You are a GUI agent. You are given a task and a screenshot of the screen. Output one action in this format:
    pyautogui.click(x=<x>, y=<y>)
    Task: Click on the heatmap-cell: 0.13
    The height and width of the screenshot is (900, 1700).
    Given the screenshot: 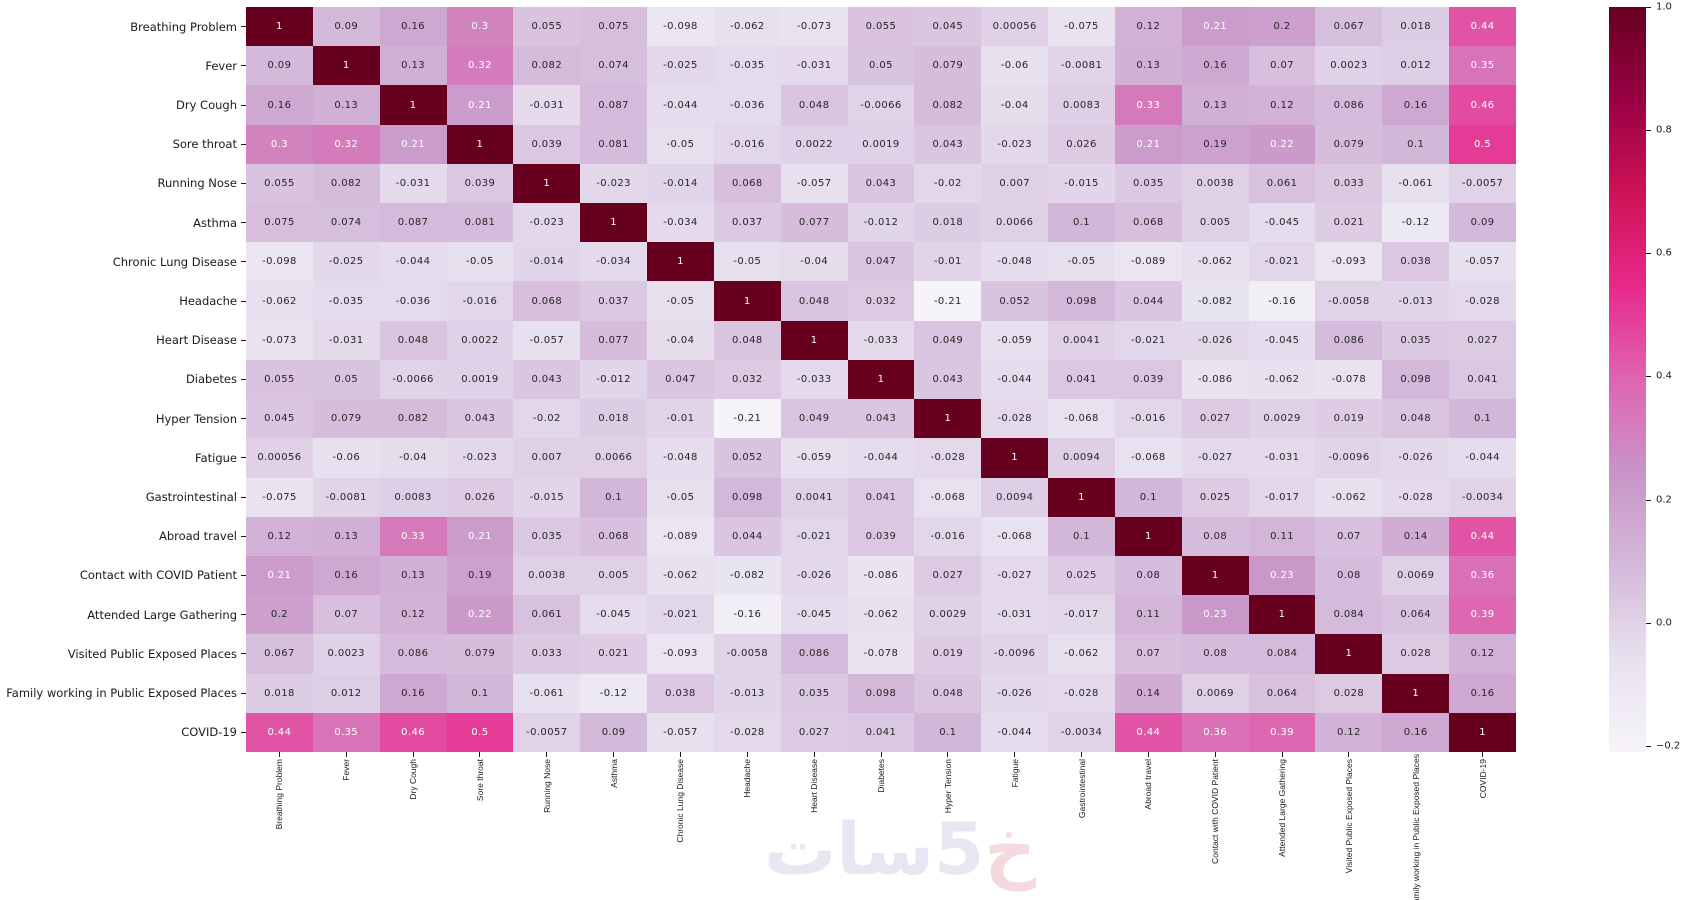 What is the action you would take?
    pyautogui.click(x=1215, y=105)
    